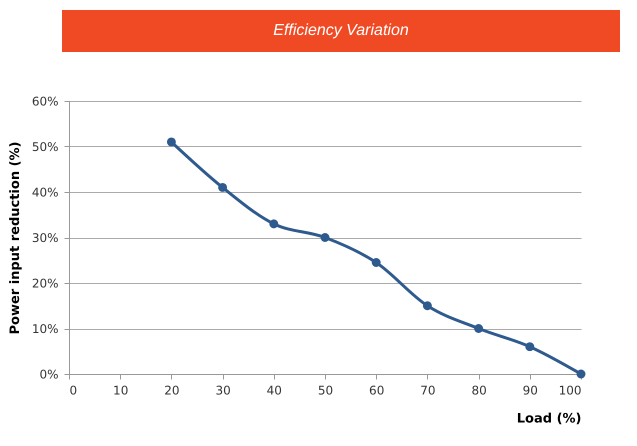  Describe the element at coordinates (479, 391) in the screenshot. I see `x-tick-label: 80` at that location.